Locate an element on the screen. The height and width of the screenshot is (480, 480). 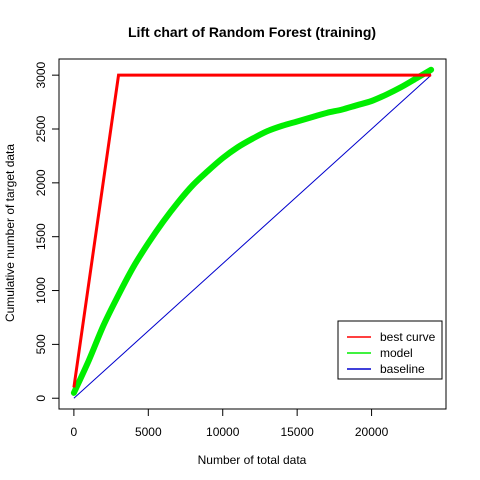
y-tick-label: 2500 is located at coordinates (41, 128).